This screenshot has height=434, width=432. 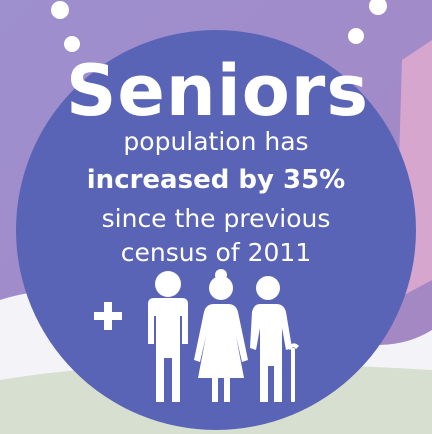 What do you see at coordinates (168, 336) in the screenshot?
I see `senior-man-icon` at bounding box center [168, 336].